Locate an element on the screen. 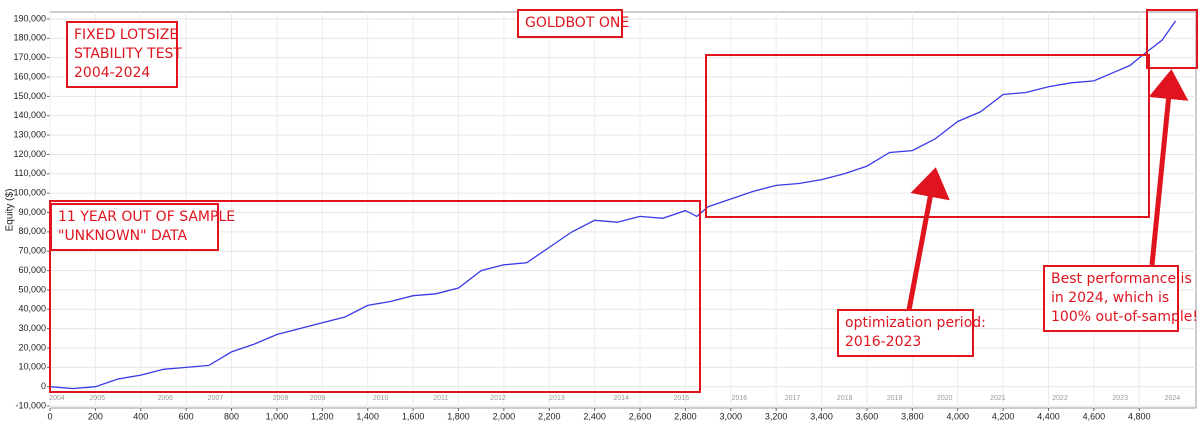 The height and width of the screenshot is (431, 1200). annotation-line: 2016-2023 is located at coordinates (883, 342).